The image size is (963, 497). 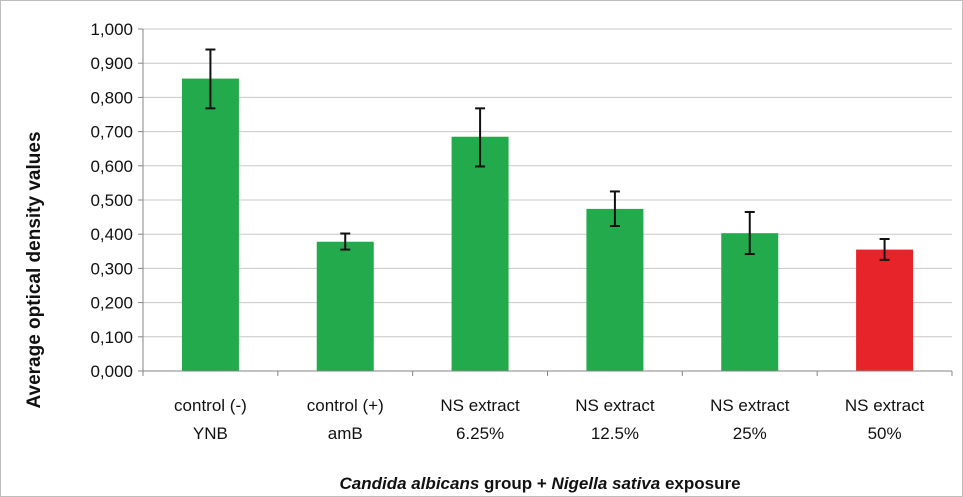 I want to click on x-category-label: NS extract 50%, so click(x=885, y=419).